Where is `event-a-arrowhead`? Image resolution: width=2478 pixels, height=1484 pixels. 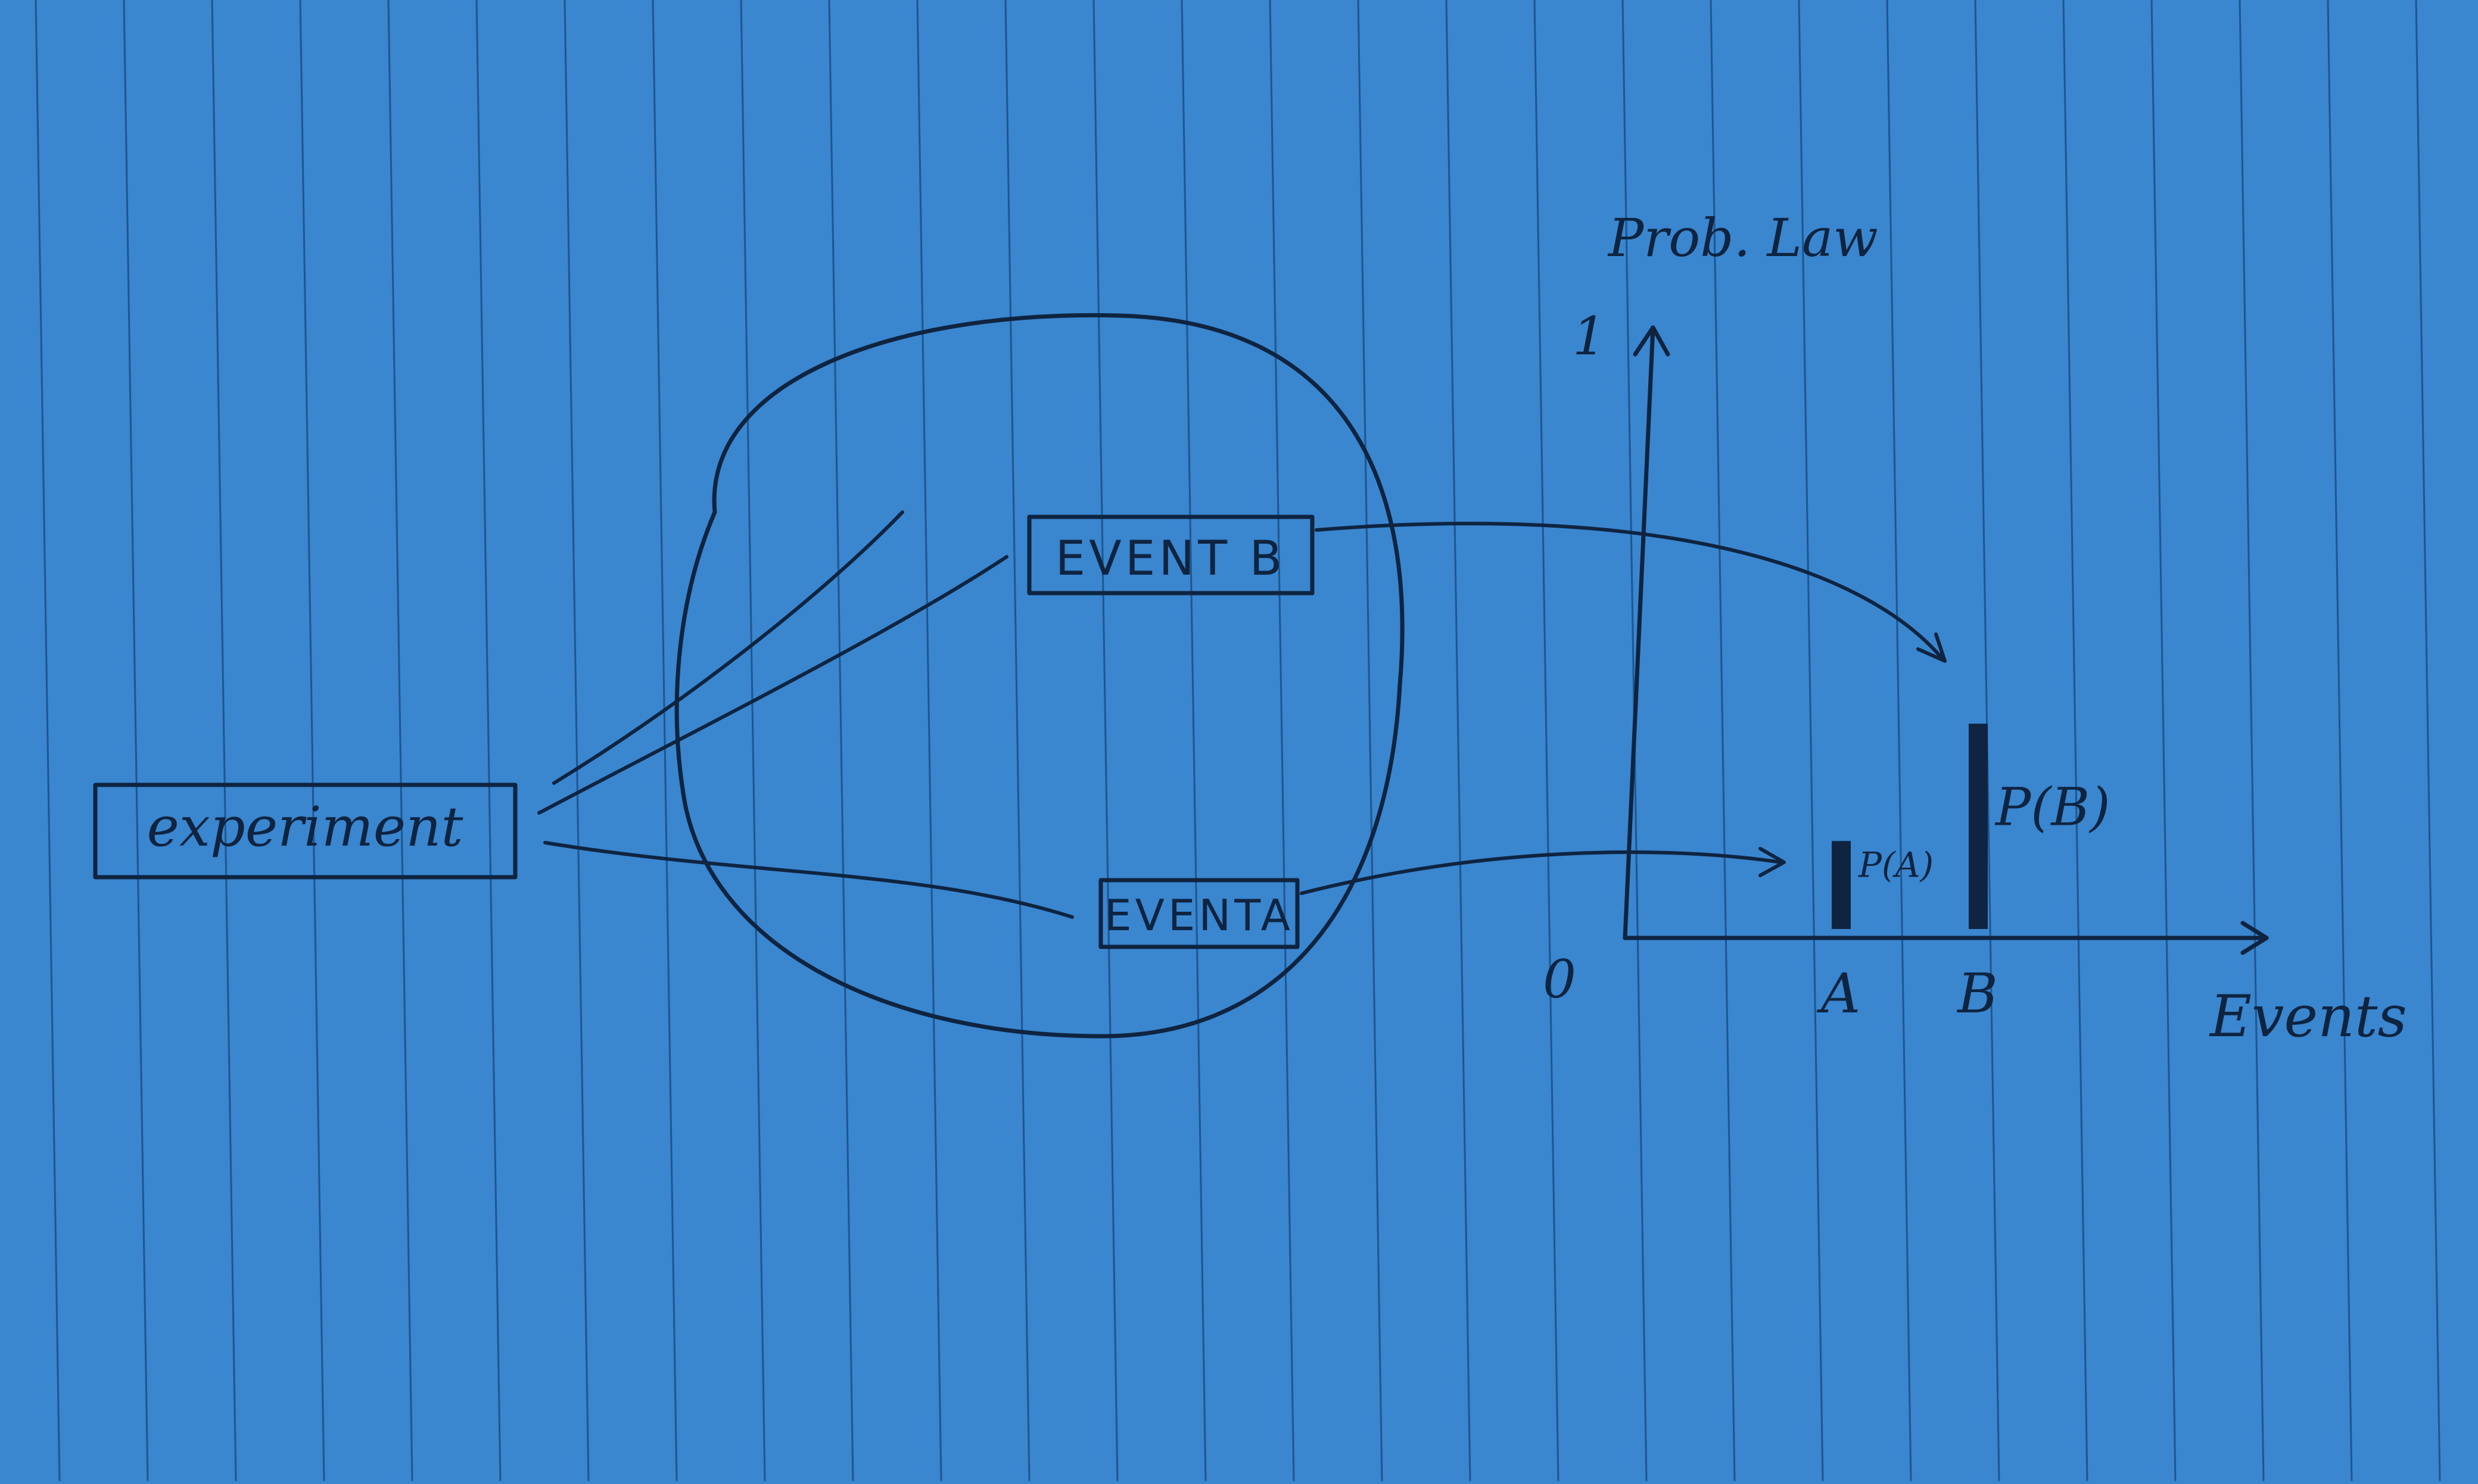 event-a-arrowhead is located at coordinates (1772, 862).